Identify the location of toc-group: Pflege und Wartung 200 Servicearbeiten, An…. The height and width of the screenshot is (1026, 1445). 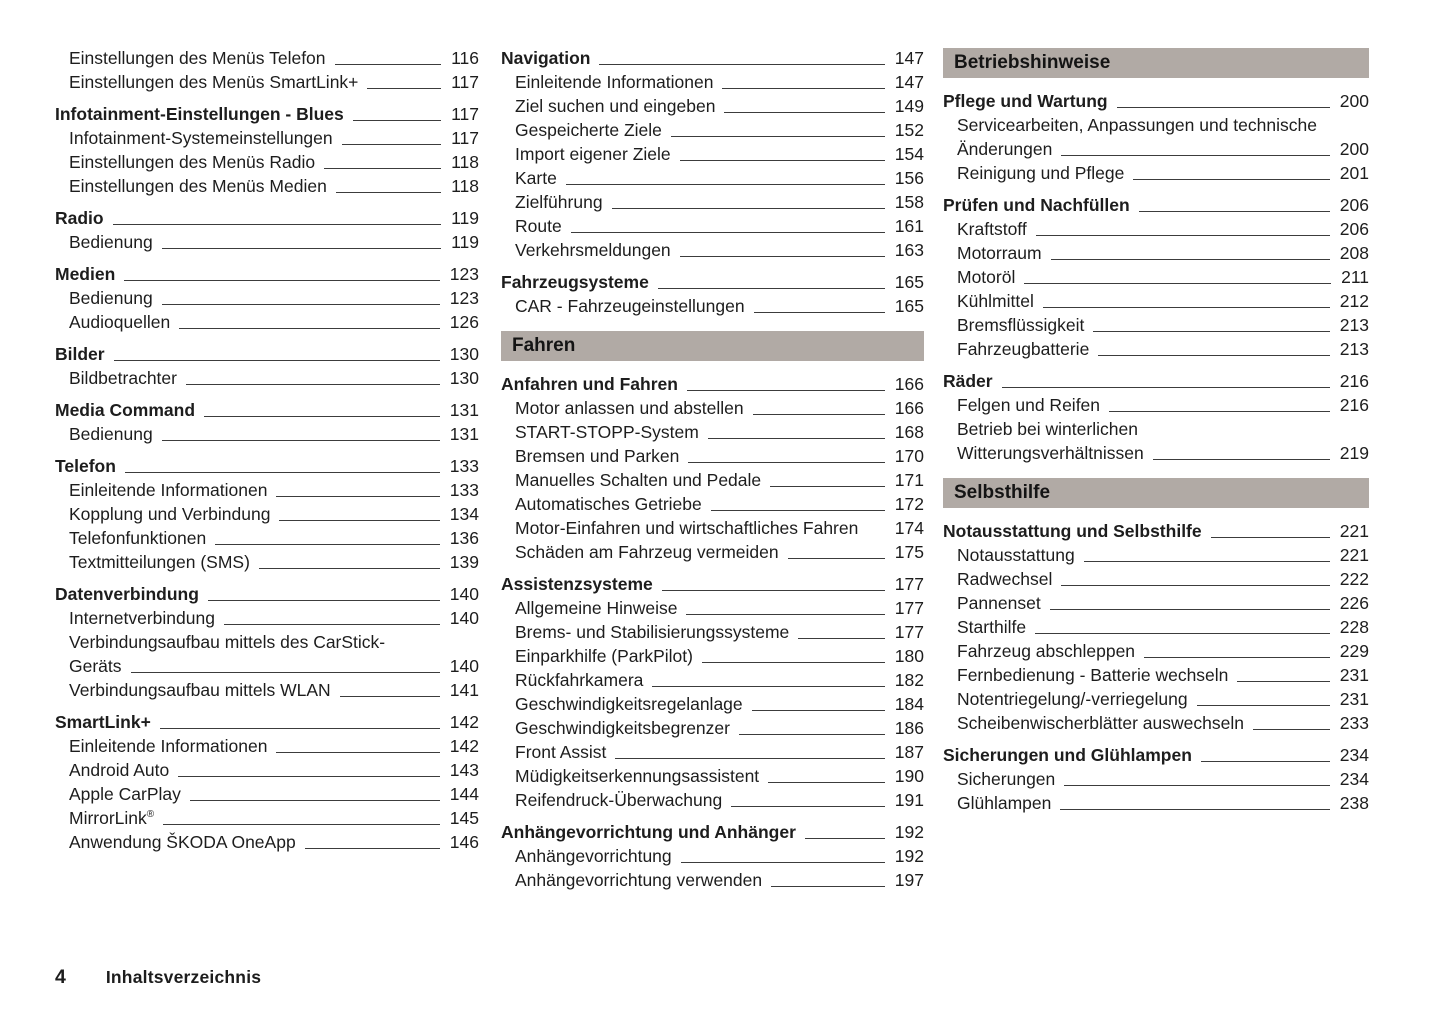
(1156, 137).